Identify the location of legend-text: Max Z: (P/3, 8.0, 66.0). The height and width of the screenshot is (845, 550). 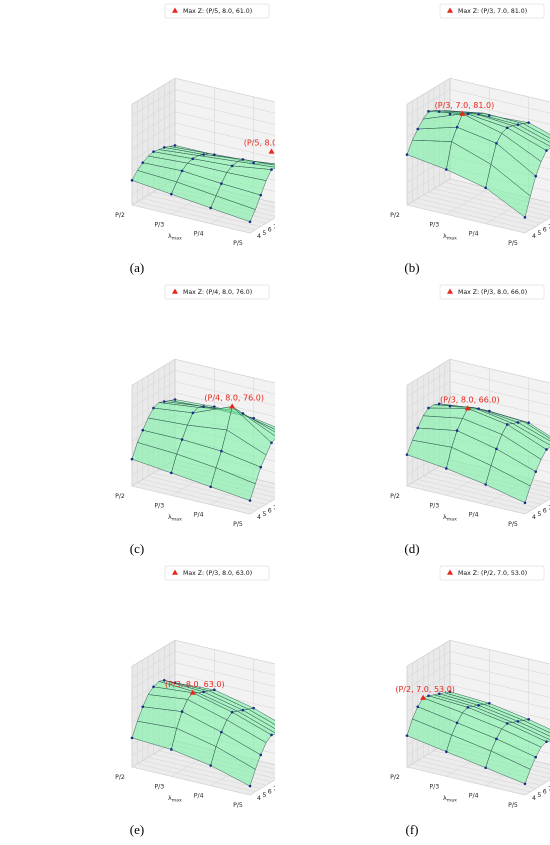
(492, 292).